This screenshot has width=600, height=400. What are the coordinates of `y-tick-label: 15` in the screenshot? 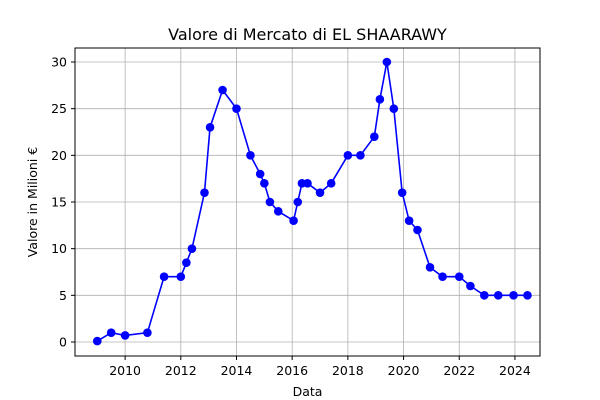 It's located at (59, 202).